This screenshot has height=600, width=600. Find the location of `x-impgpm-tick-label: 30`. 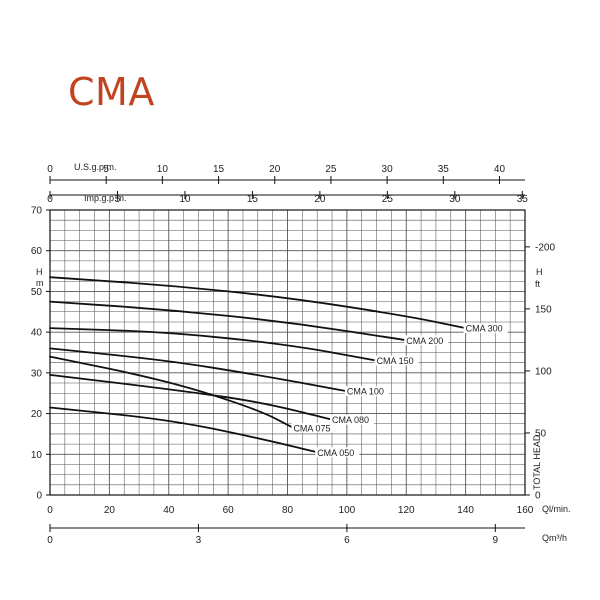

x-impgpm-tick-label: 30 is located at coordinates (455, 199).